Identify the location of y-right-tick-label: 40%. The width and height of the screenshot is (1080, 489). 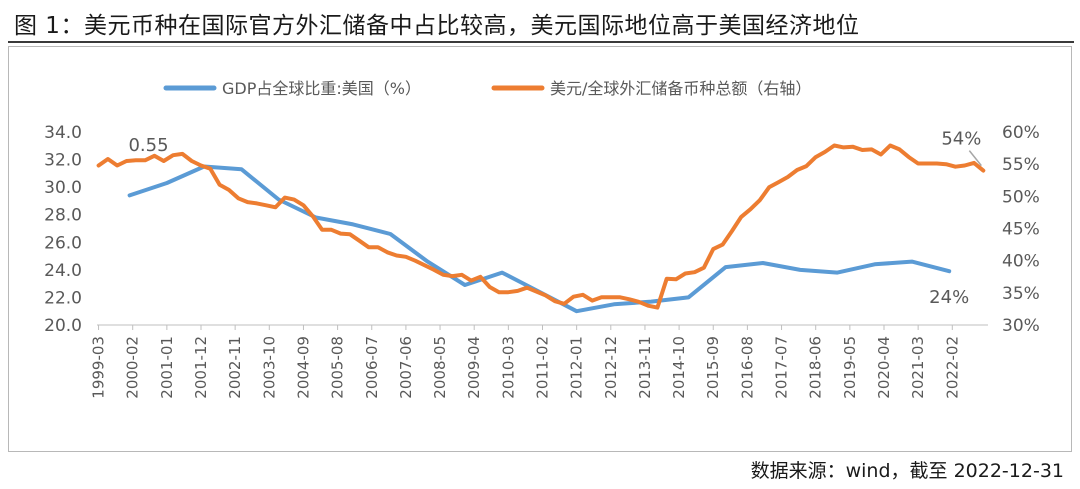
(1021, 262).